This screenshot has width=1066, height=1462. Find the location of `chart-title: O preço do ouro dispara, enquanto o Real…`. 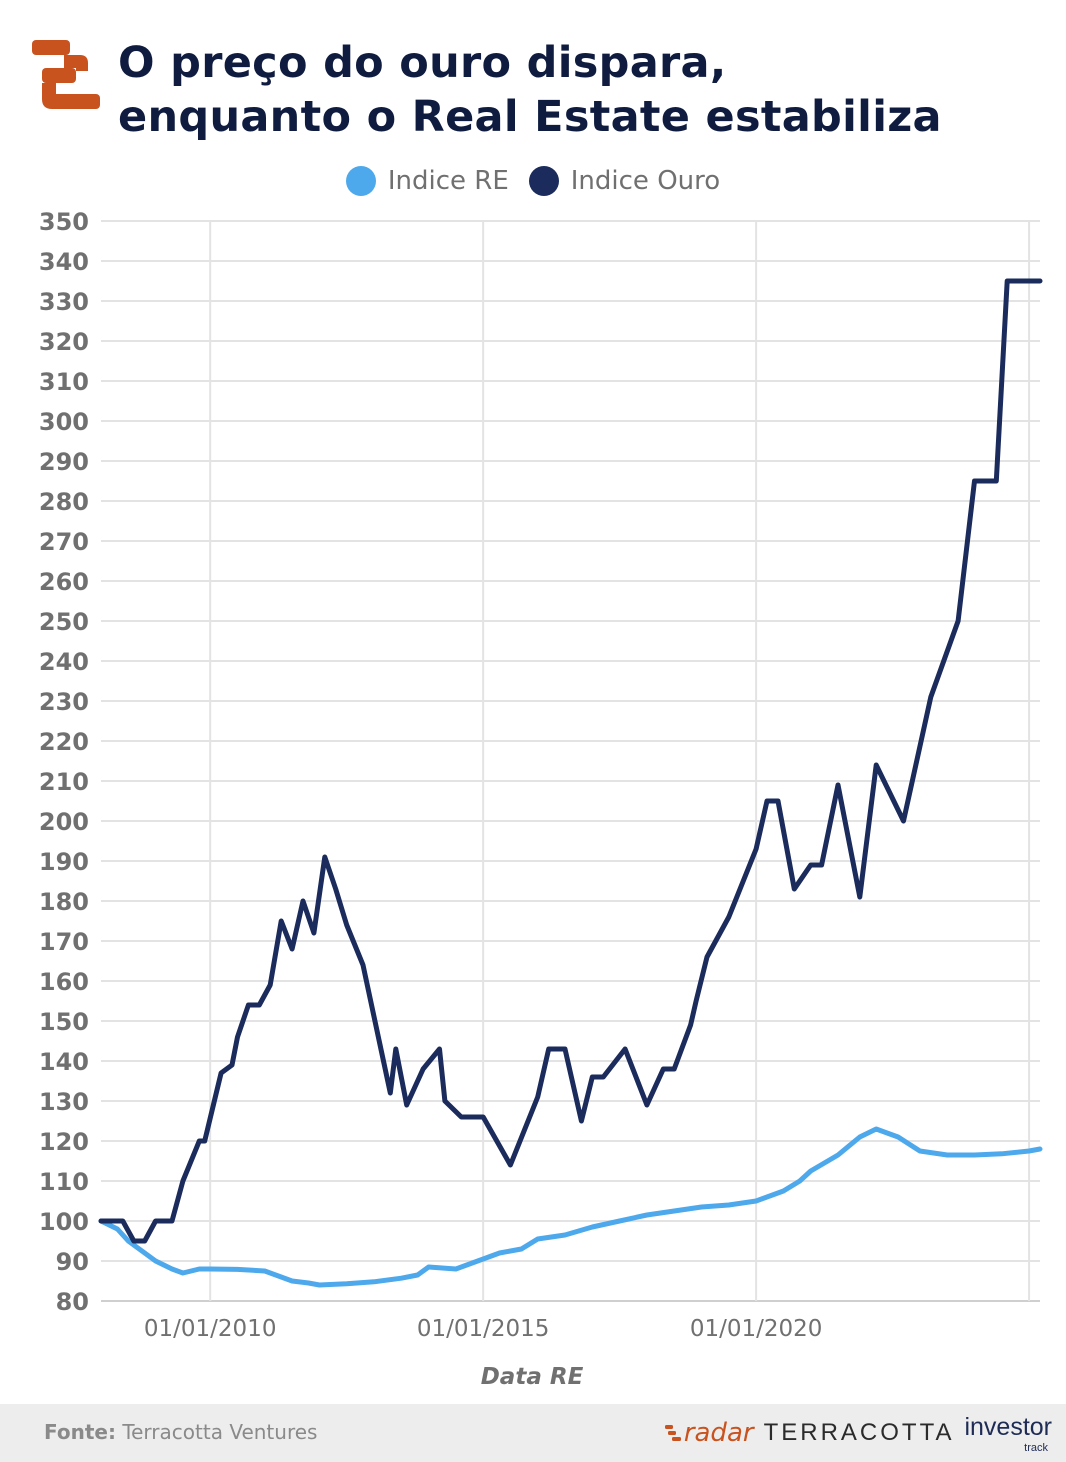

chart-title: O preço do ouro dispara, enquanto o Real… is located at coordinates (530, 90).